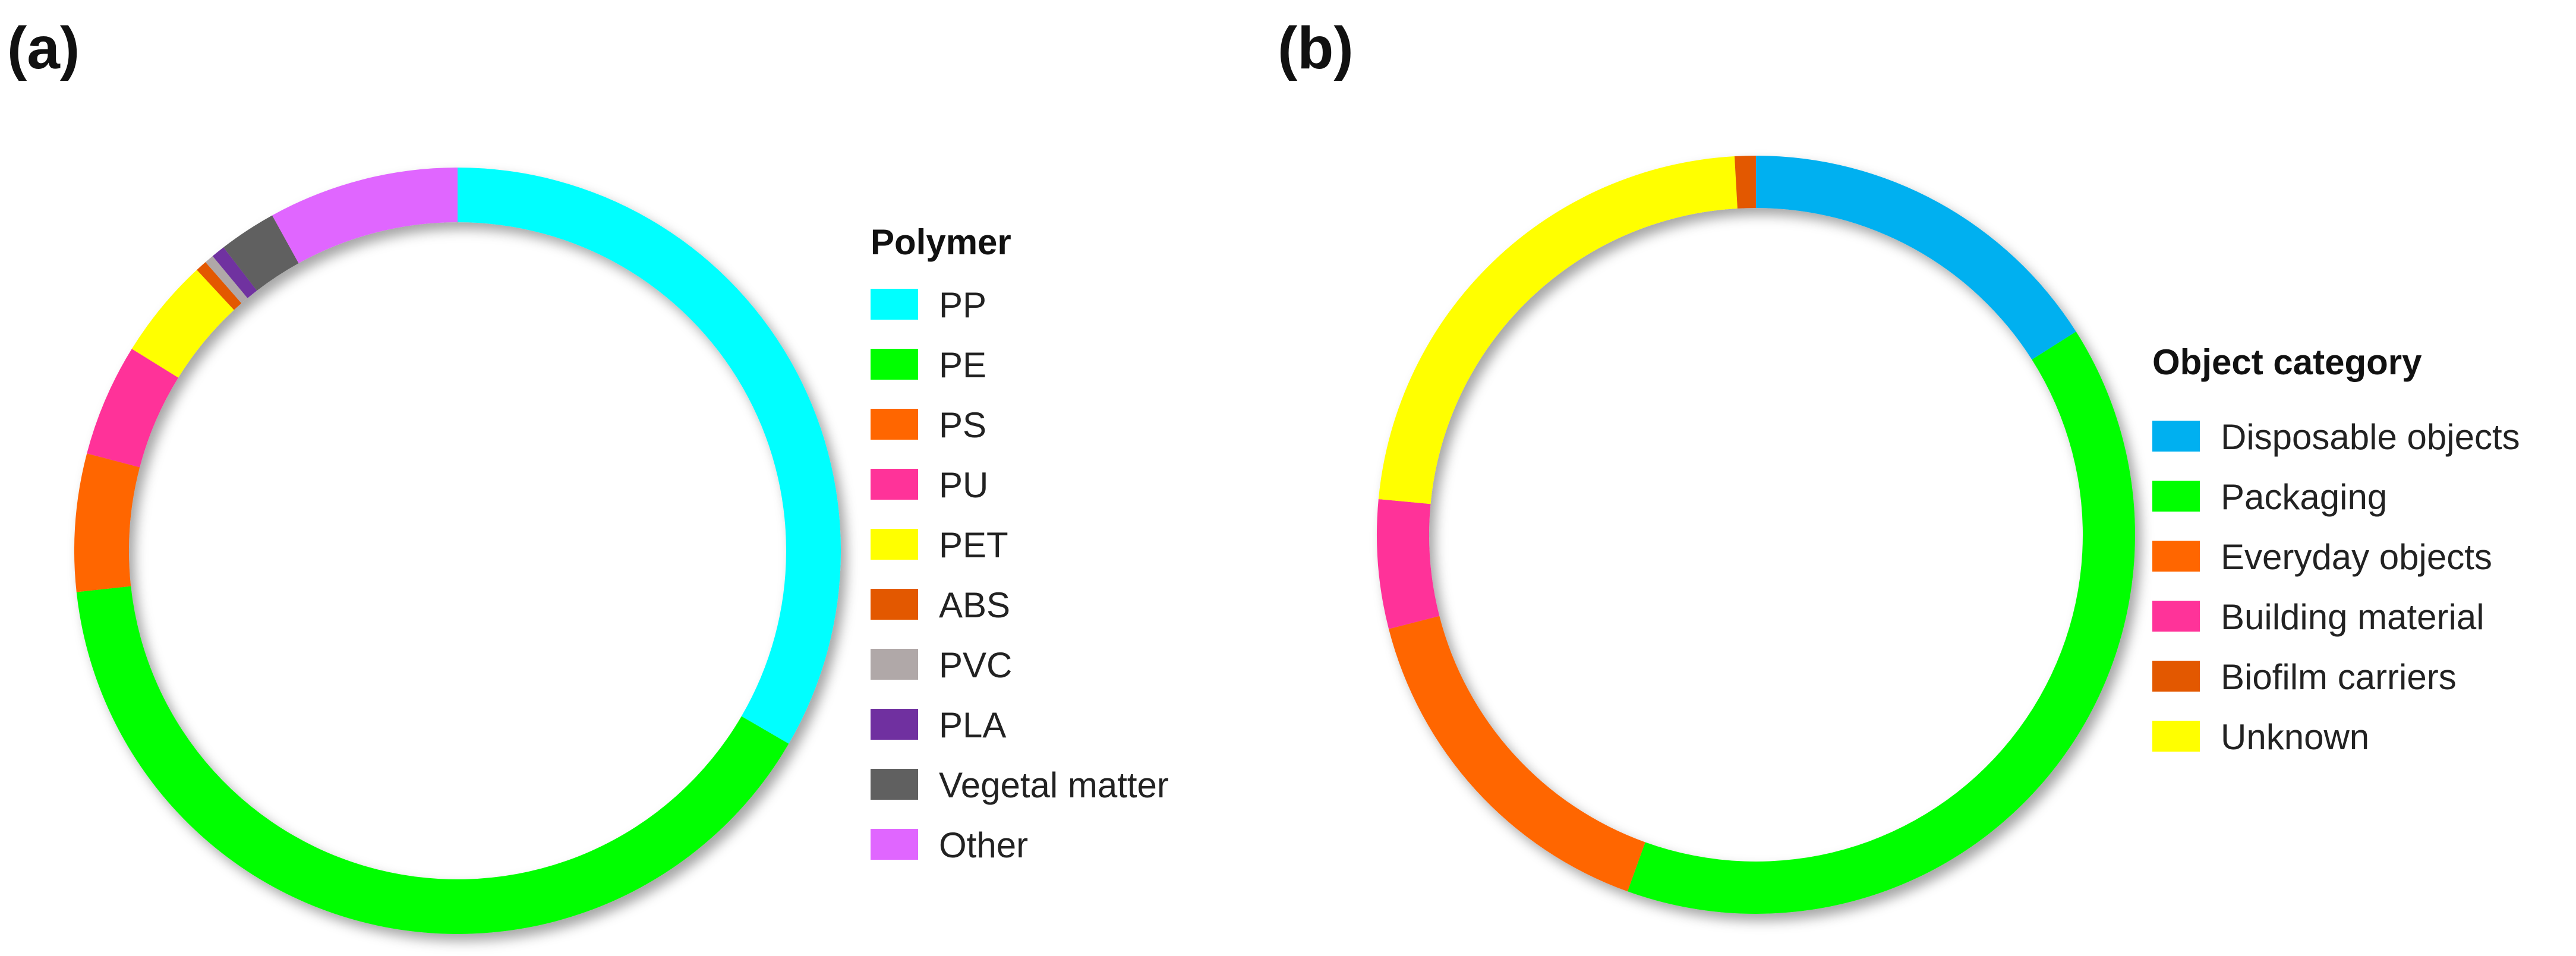  I want to click on legend-title-b: Object category, so click(2287, 362).